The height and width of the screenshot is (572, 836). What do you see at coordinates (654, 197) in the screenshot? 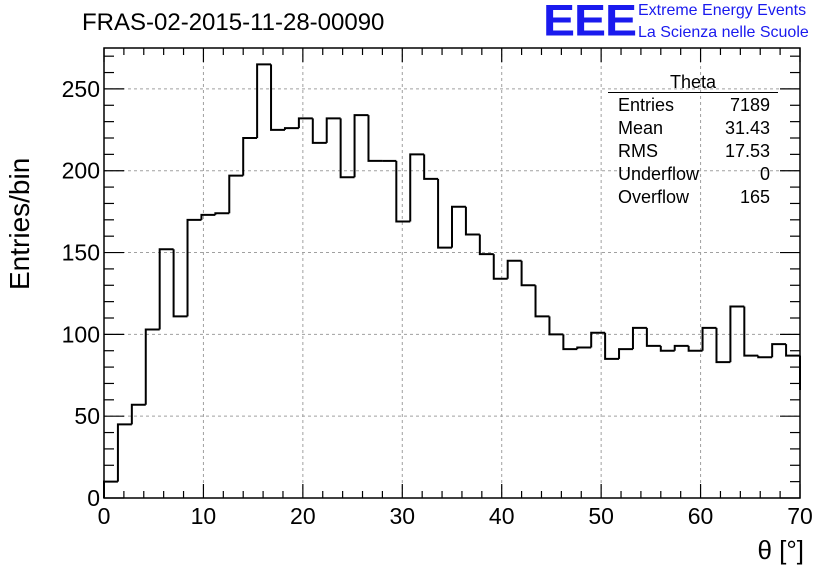
I see `stats-key: Overflow` at bounding box center [654, 197].